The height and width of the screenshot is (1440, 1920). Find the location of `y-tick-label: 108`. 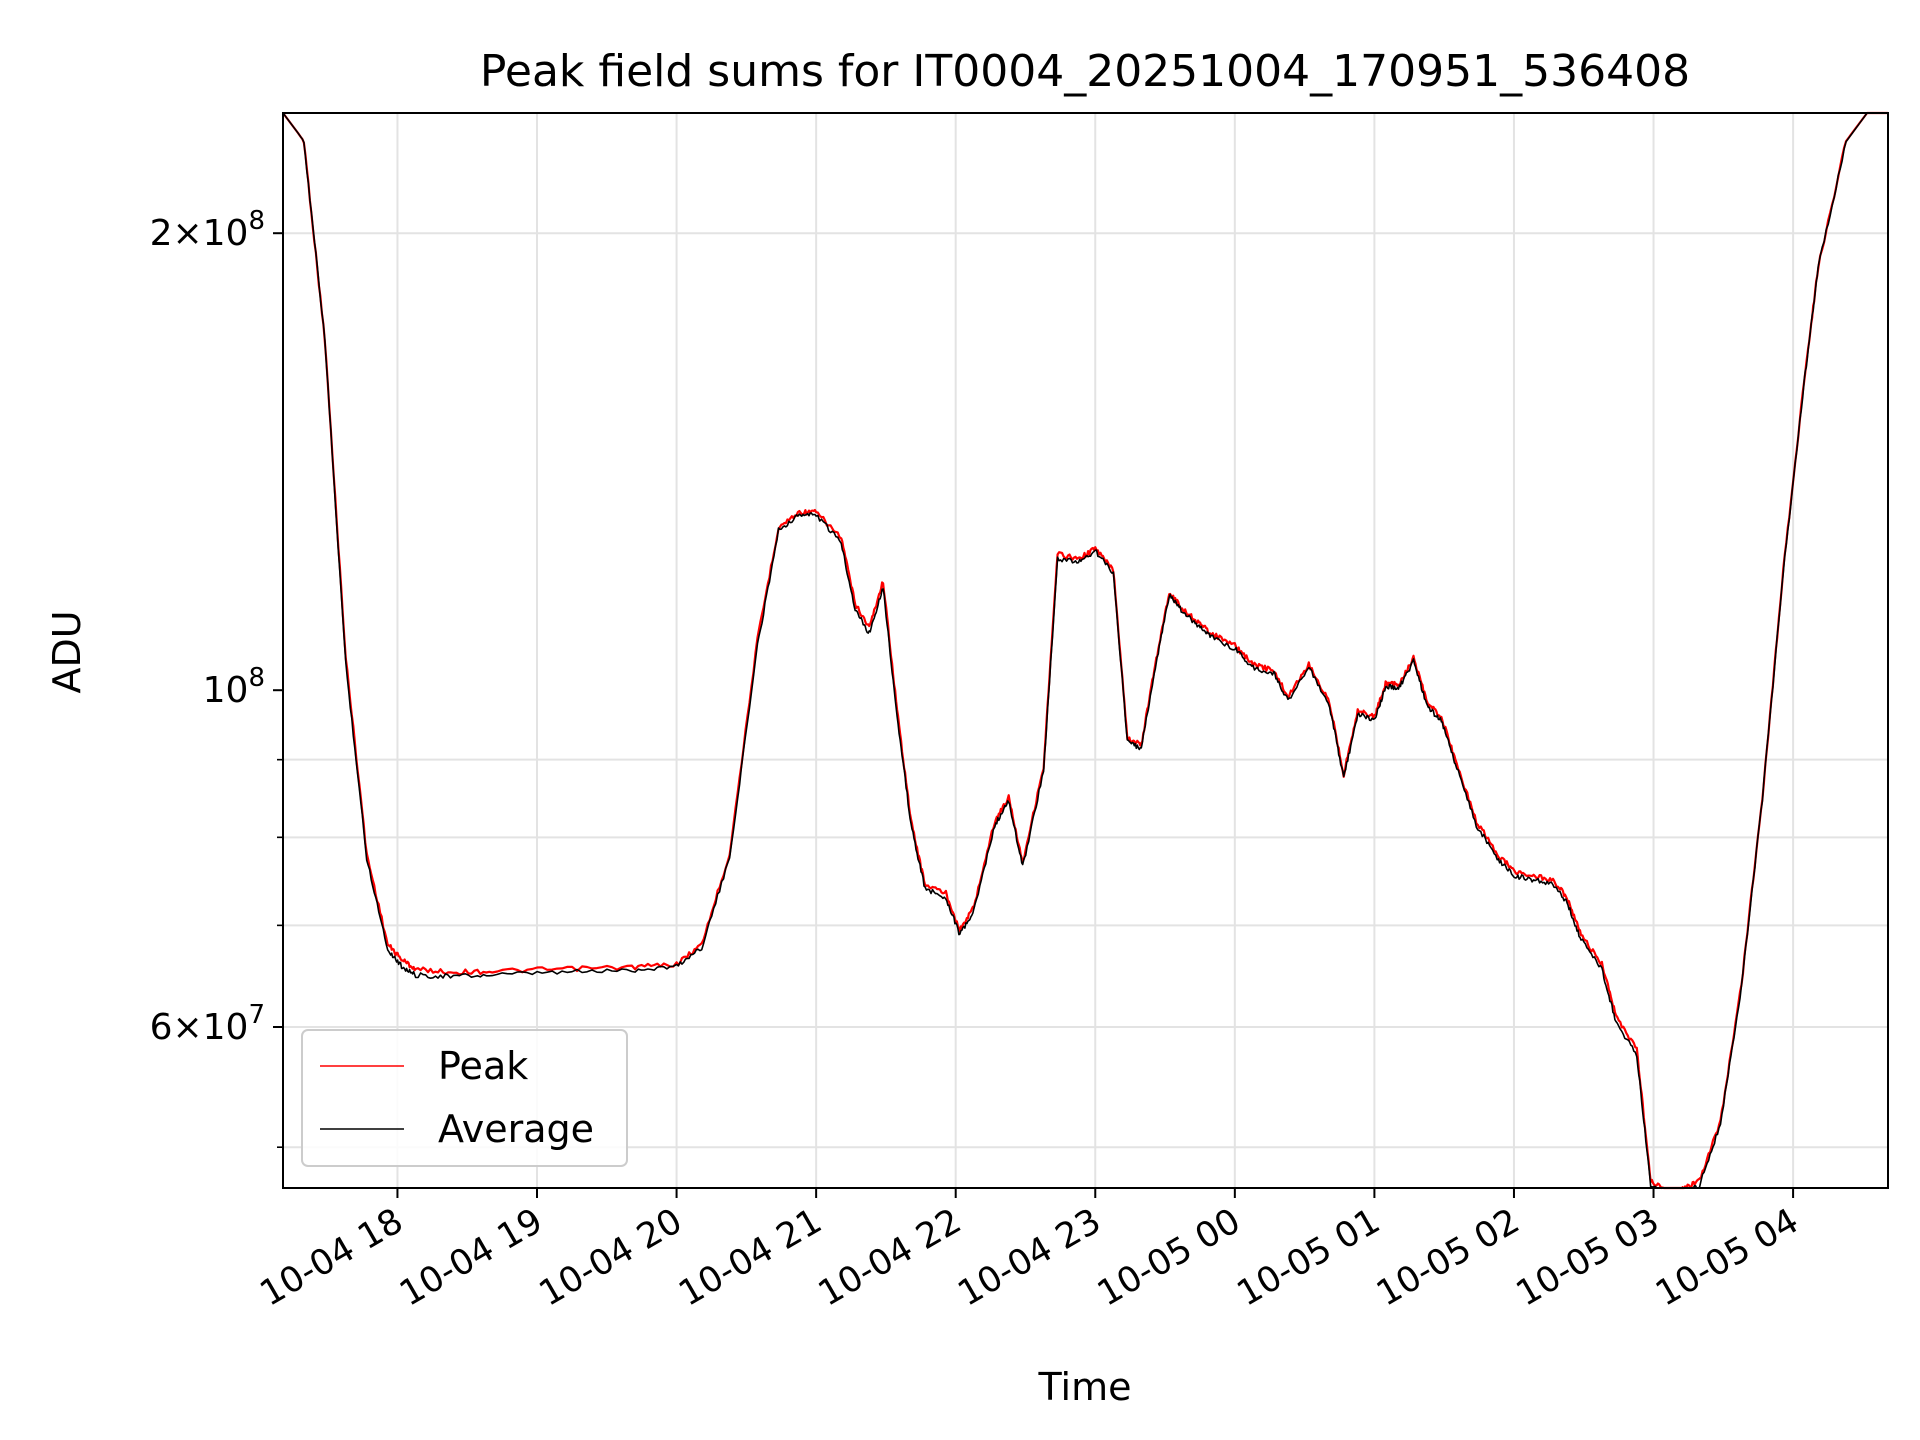

y-tick-label: 108 is located at coordinates (234, 687).